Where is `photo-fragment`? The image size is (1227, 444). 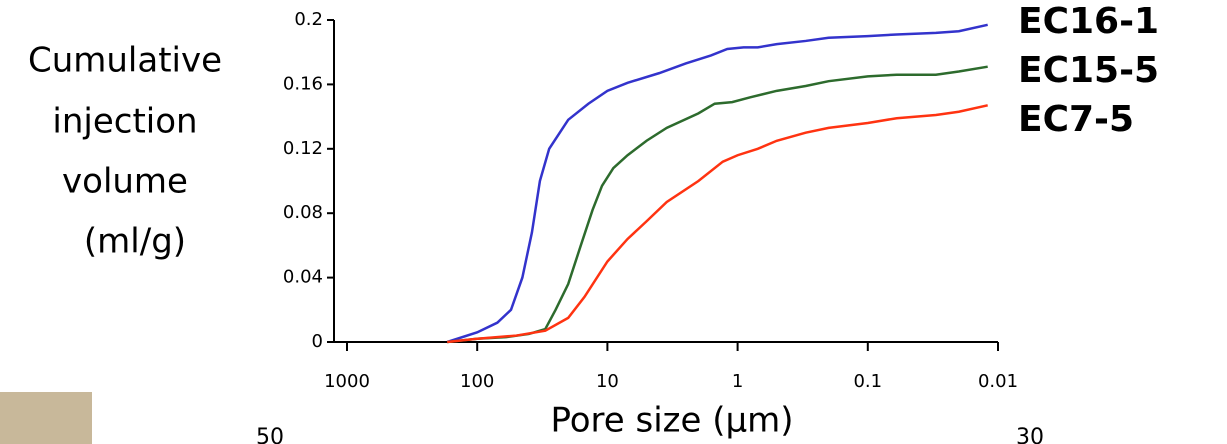 photo-fragment is located at coordinates (46, 418).